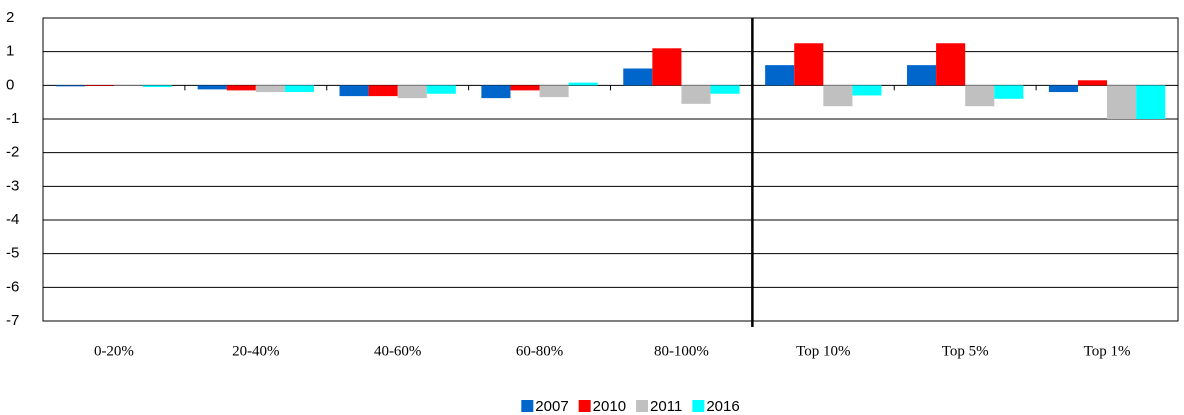 Image resolution: width=1184 pixels, height=415 pixels. Describe the element at coordinates (114, 351) in the screenshot. I see `x-tick-label: 0-20%` at that location.